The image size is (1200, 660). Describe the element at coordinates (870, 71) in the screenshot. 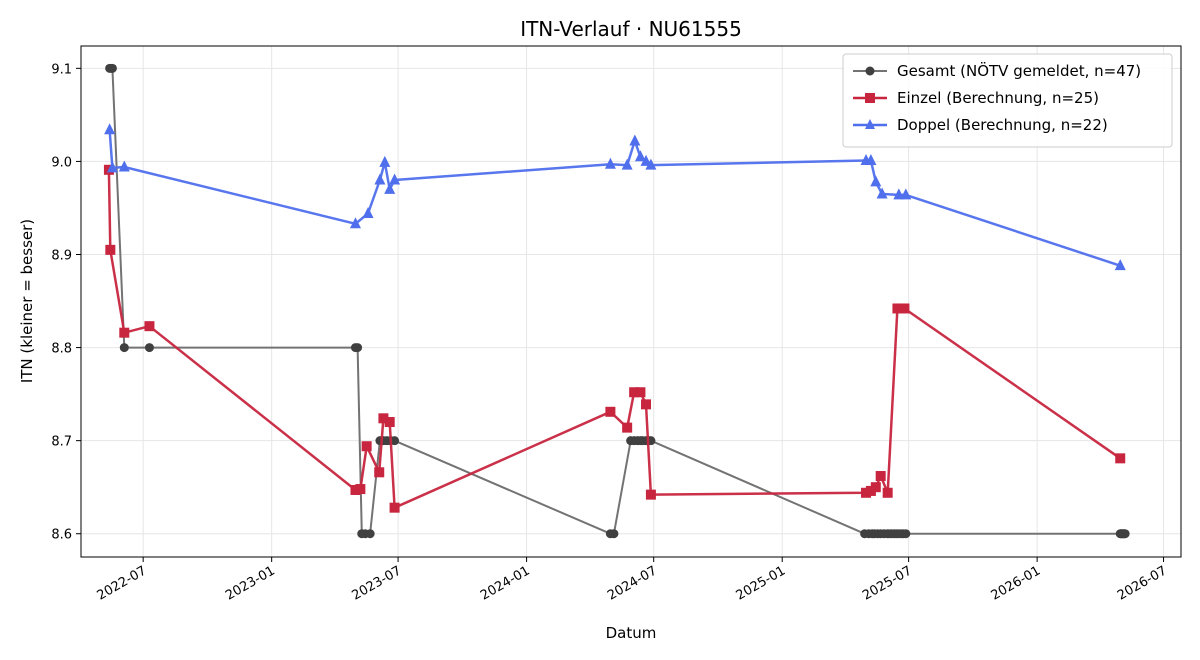

I see `legend-gesamt-marker` at that location.